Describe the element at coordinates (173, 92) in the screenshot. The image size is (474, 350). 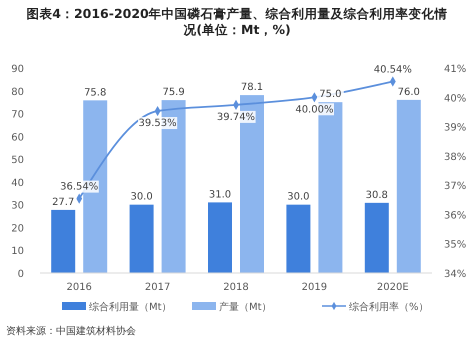
I see `data-label: 75.9` at that location.